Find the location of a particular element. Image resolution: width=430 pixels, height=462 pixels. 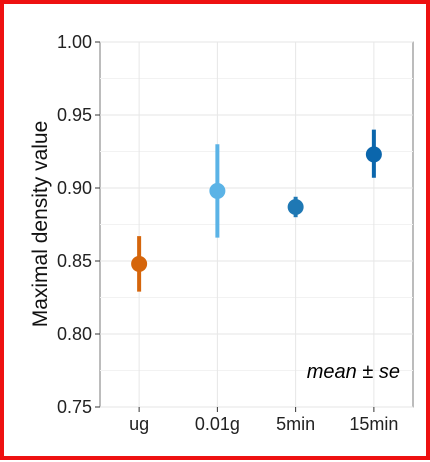

x-tick-label: 0.01g is located at coordinates (217, 424).